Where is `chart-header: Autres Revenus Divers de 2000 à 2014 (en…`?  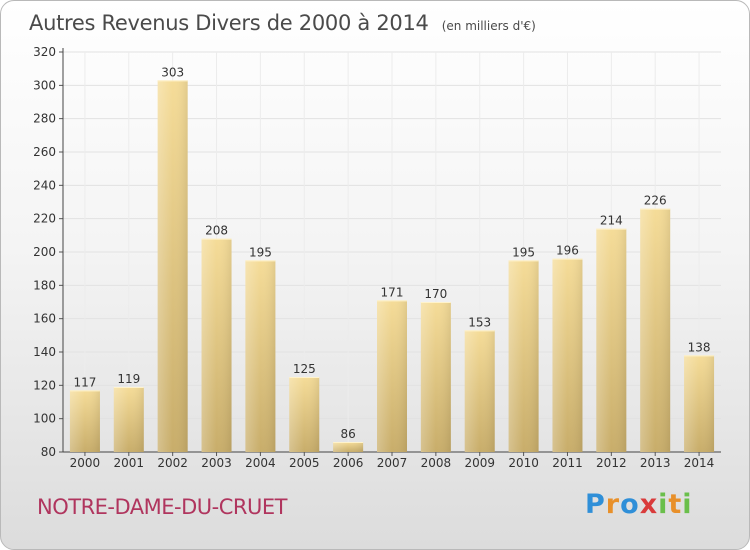
chart-header: Autres Revenus Divers de 2000 à 2014 (en… is located at coordinates (282, 23).